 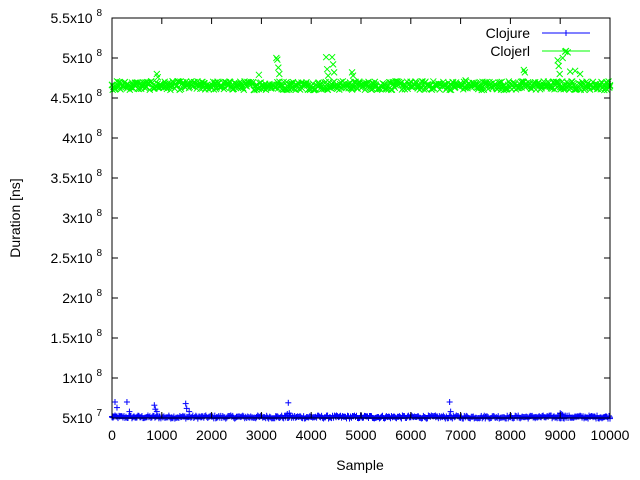 What do you see at coordinates (538, 42) in the screenshot?
I see `legend: Clojure Clojerl` at bounding box center [538, 42].